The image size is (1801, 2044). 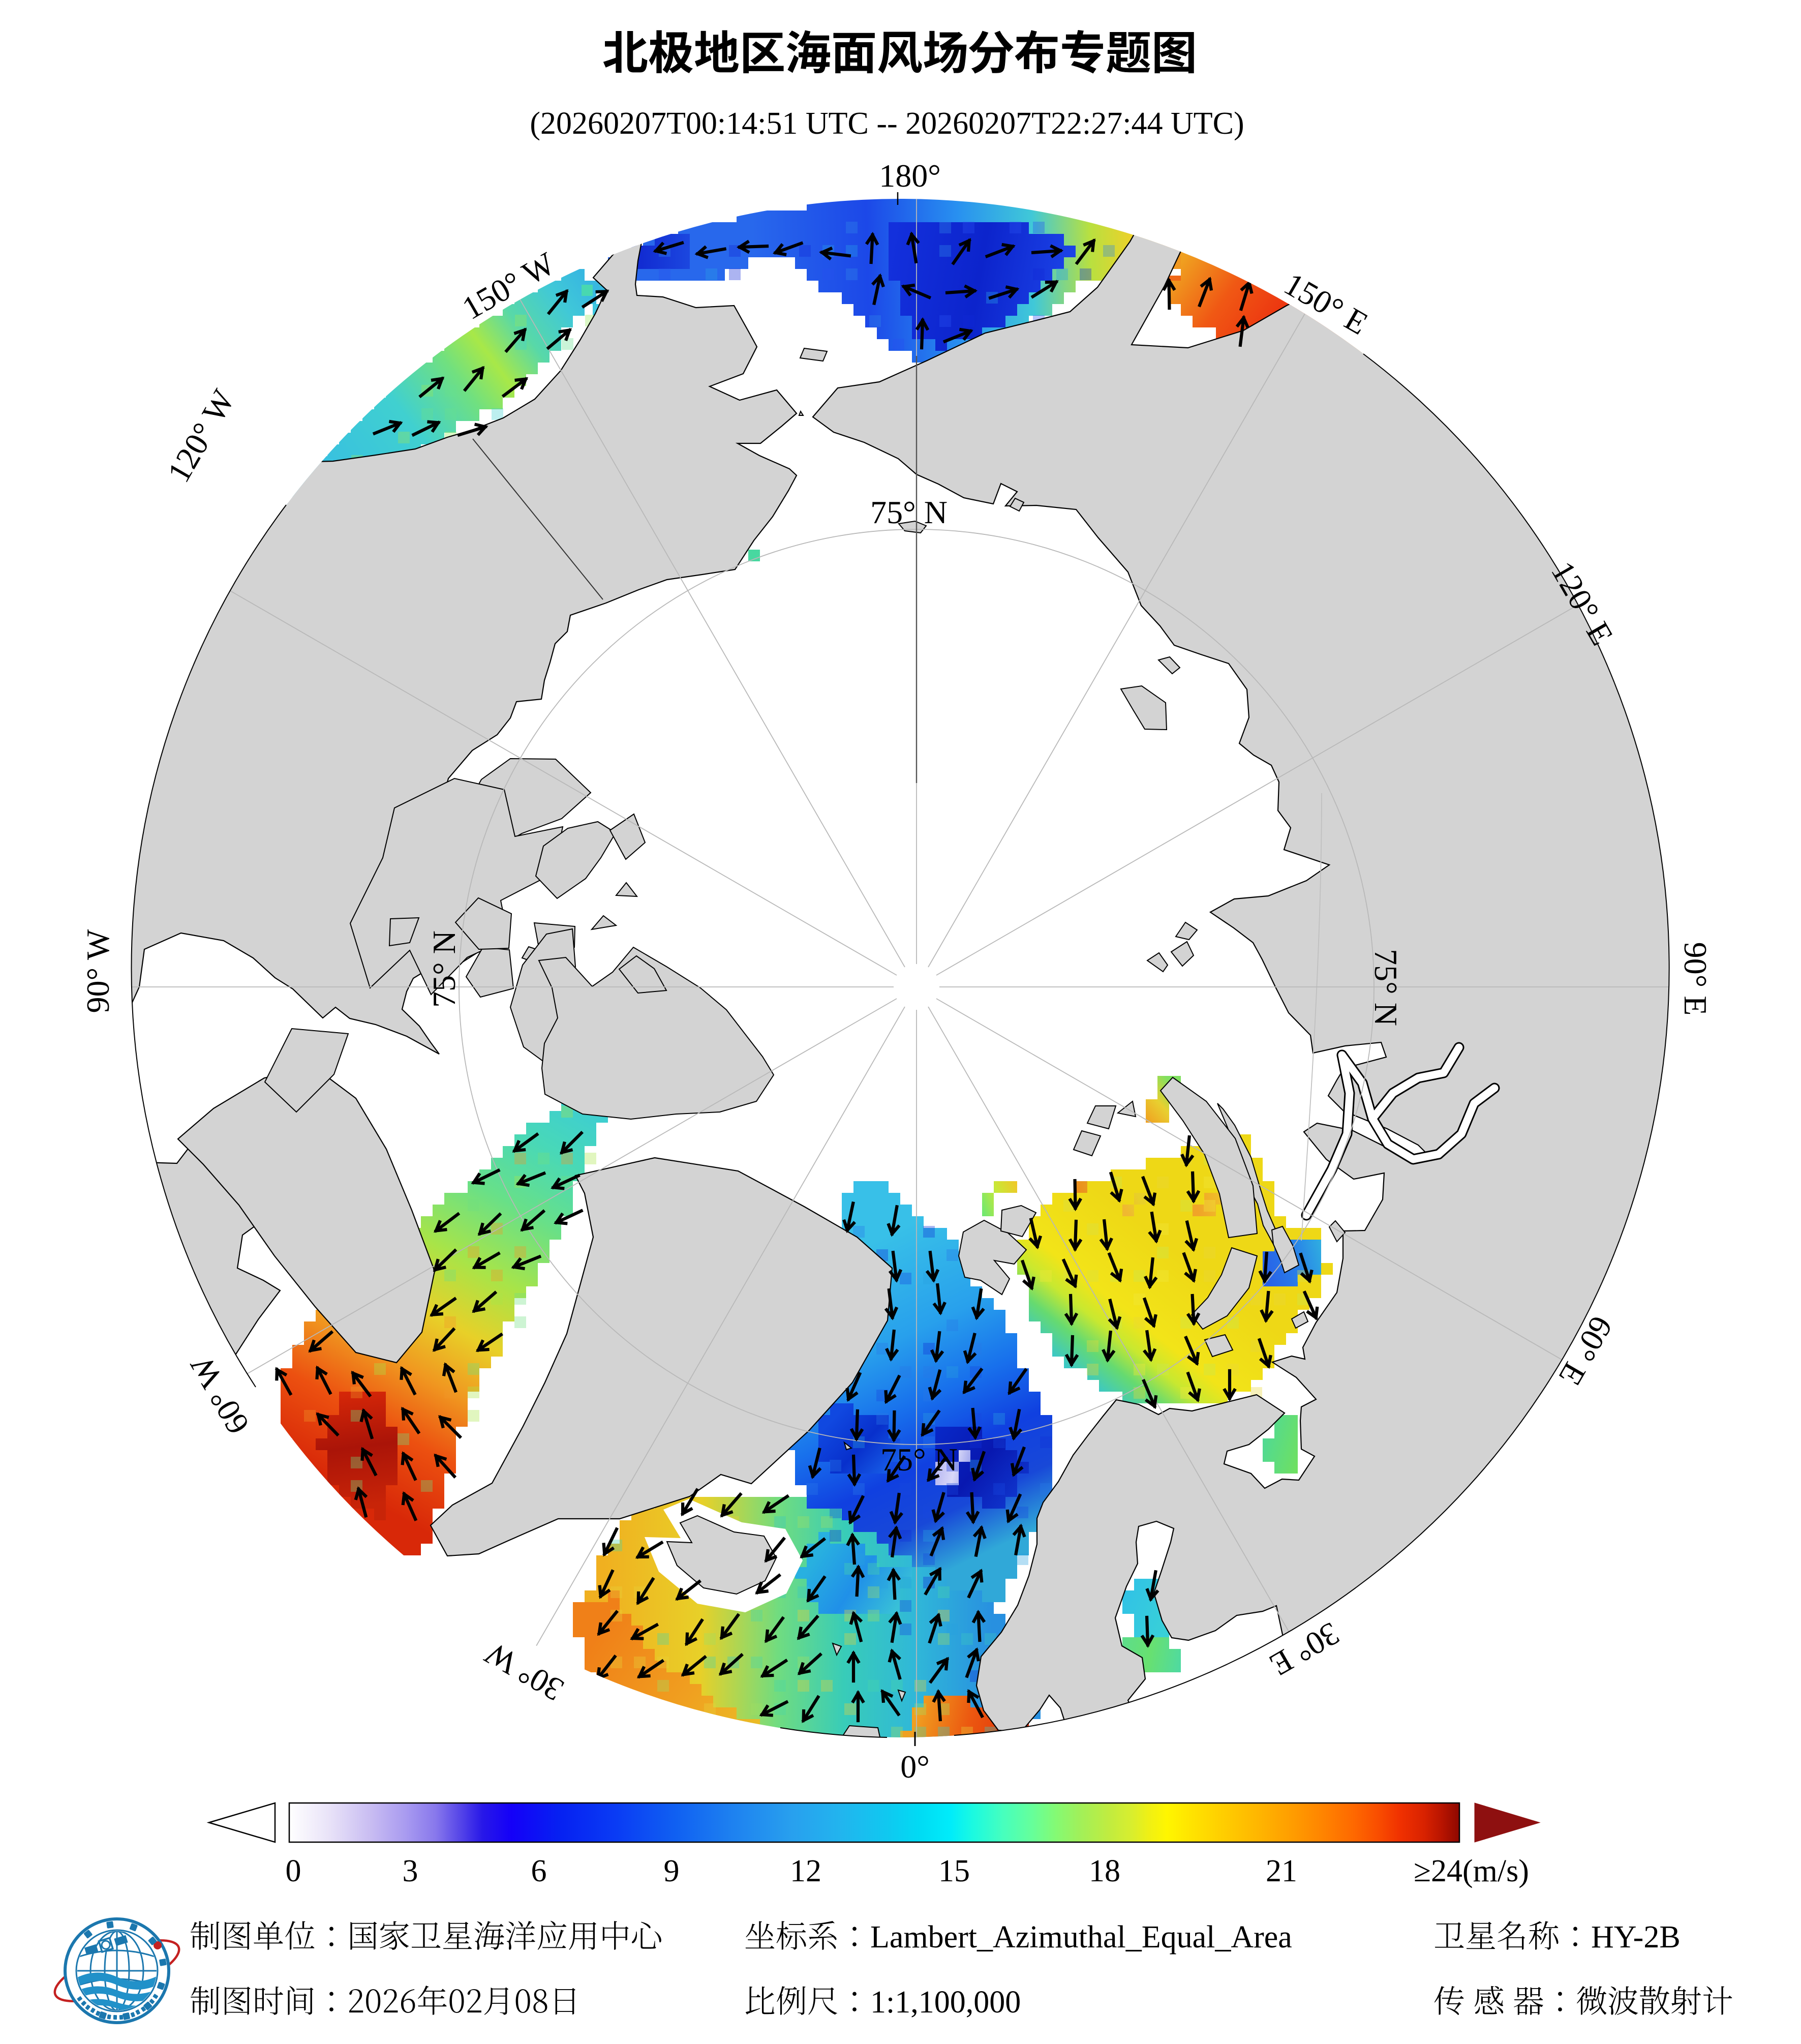 I want to click on svg-text: 0°, so click(x=915, y=1767).